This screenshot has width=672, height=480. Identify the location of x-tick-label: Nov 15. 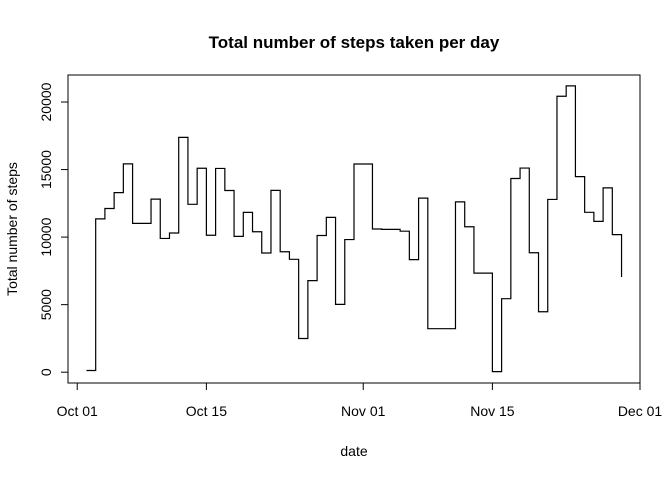
(492, 411).